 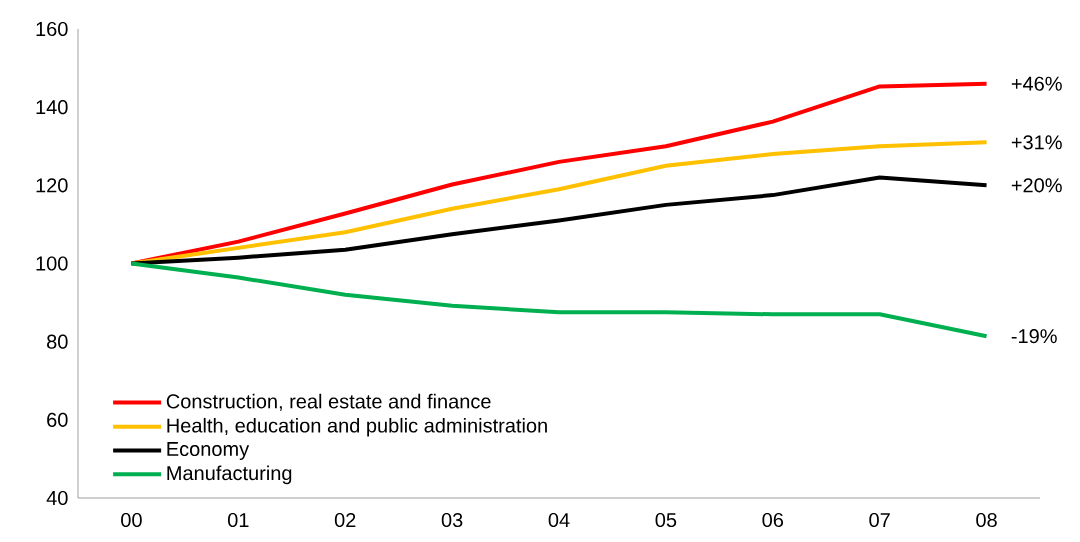 What do you see at coordinates (57, 498) in the screenshot?
I see `y-tick-label: 40` at bounding box center [57, 498].